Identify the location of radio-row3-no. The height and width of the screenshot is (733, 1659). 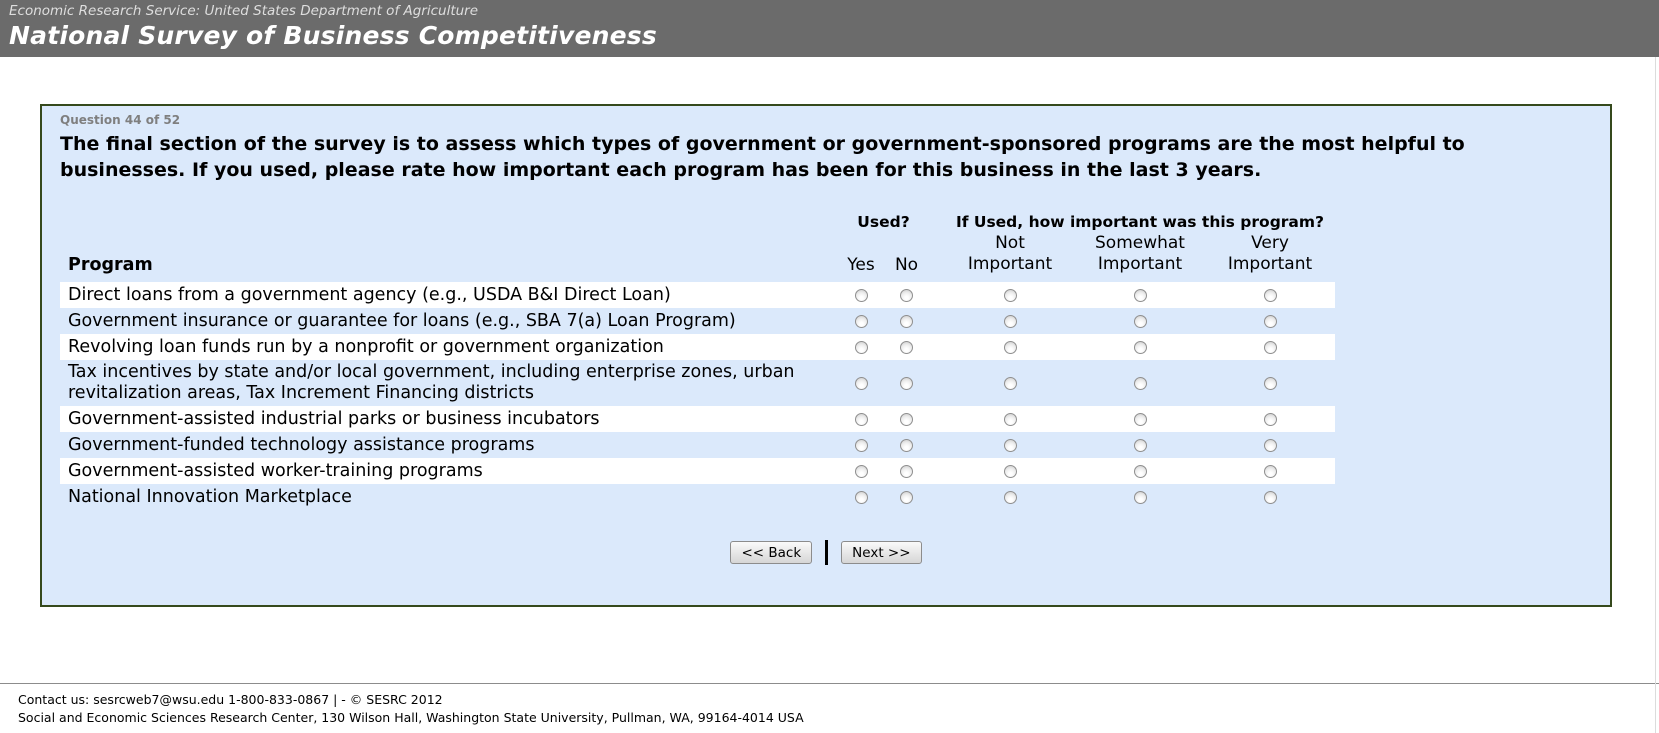
(906, 347).